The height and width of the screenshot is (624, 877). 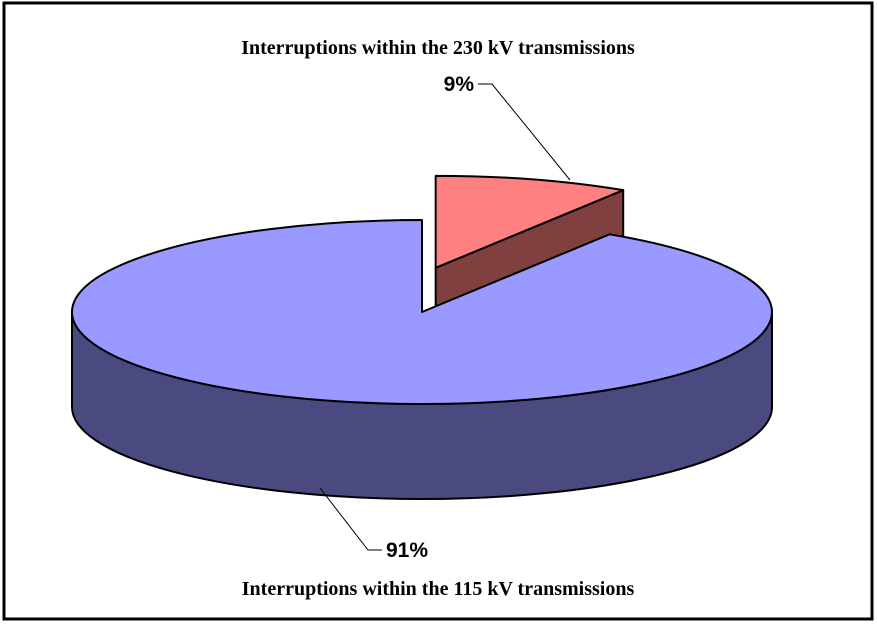 I want to click on data-label: 91%, so click(x=407, y=550).